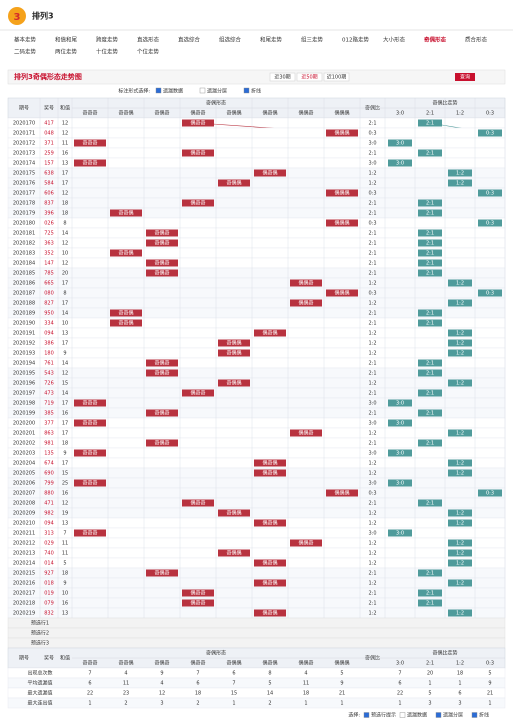  I want to click on nav-tab: 组三走势, so click(312, 40).